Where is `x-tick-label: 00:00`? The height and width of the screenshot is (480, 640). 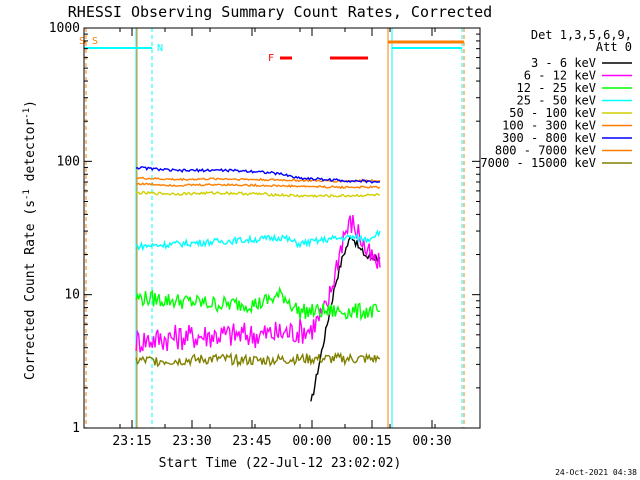
x-tick-label: 00:00 is located at coordinates (311, 441).